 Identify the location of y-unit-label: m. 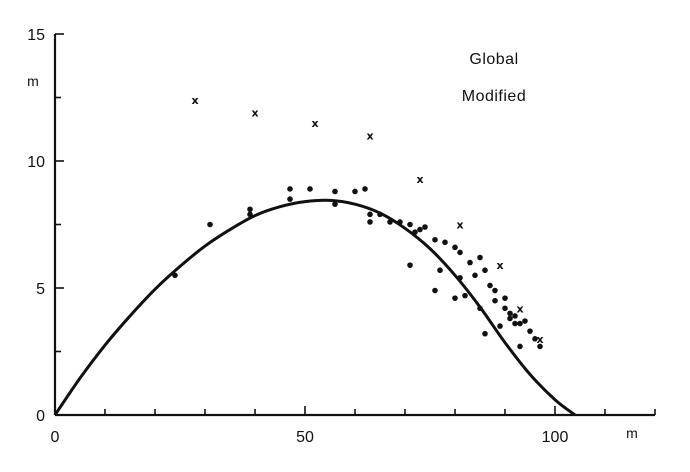
(33, 81).